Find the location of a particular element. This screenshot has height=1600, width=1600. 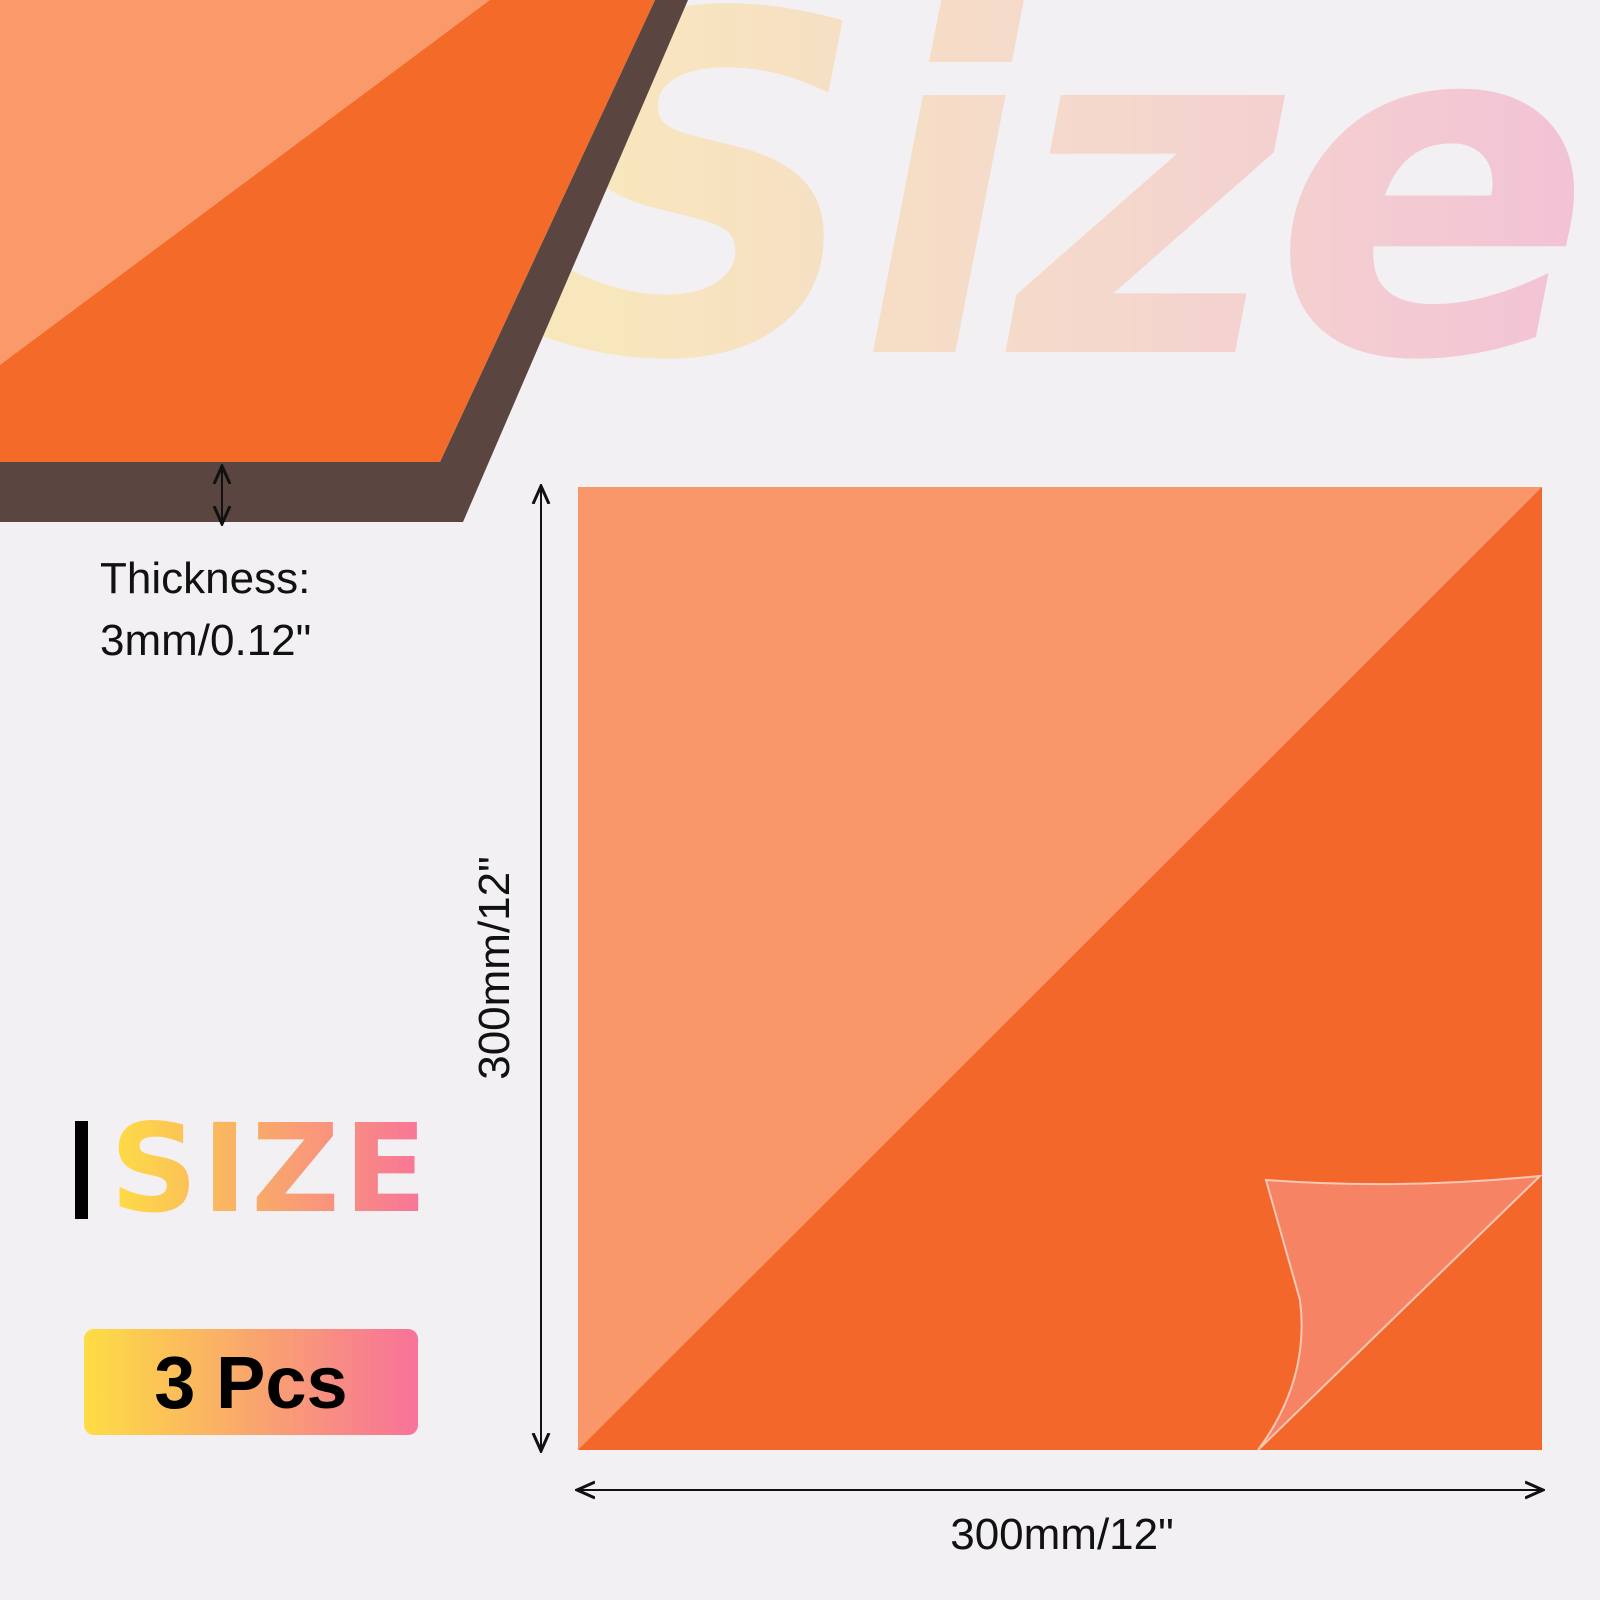

peeled-film-corner is located at coordinates (1400, 1312).